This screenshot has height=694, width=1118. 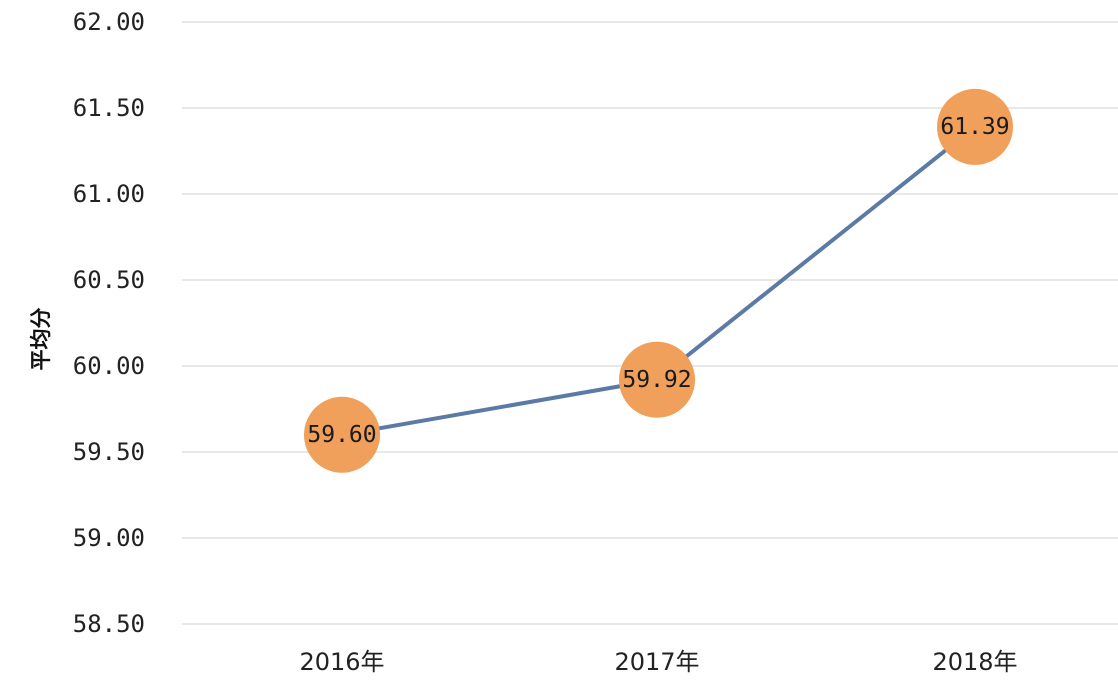 I want to click on x-tick-label: 2016年, so click(x=341, y=662).